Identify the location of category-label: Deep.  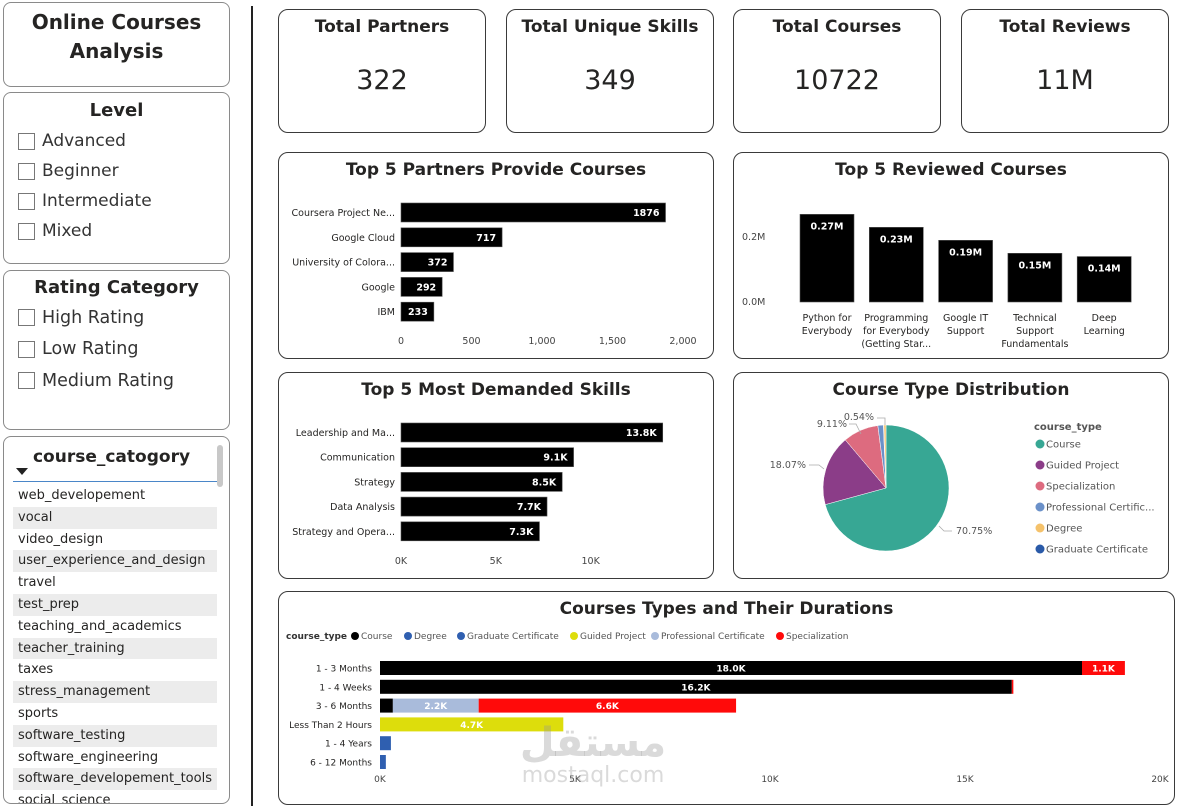
(1104, 318).